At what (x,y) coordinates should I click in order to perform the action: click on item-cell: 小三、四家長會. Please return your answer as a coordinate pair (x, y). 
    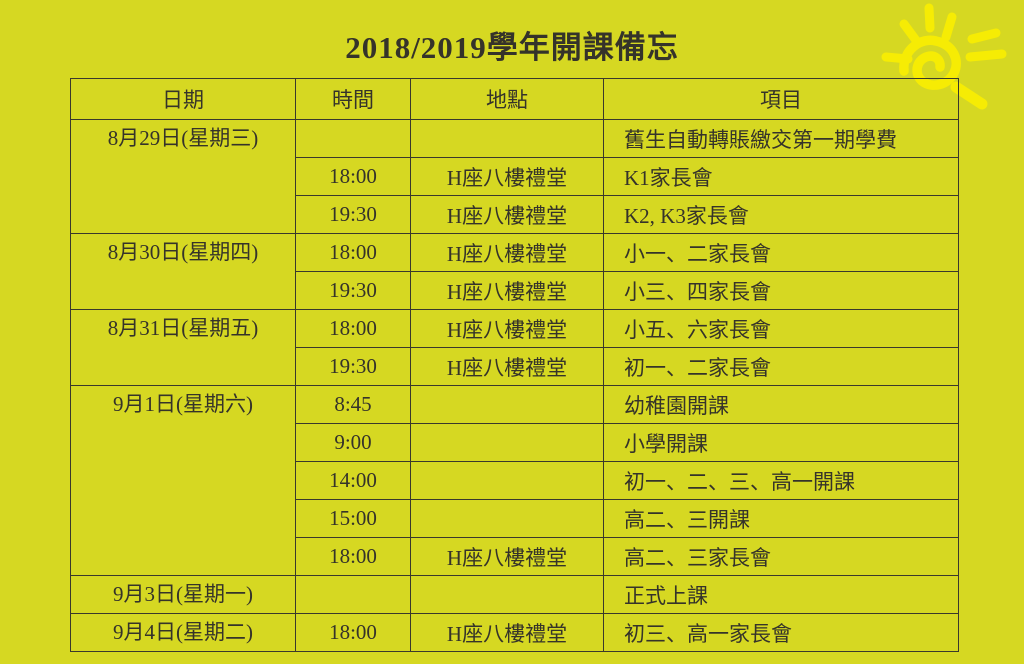
    Looking at the image, I should click on (781, 290).